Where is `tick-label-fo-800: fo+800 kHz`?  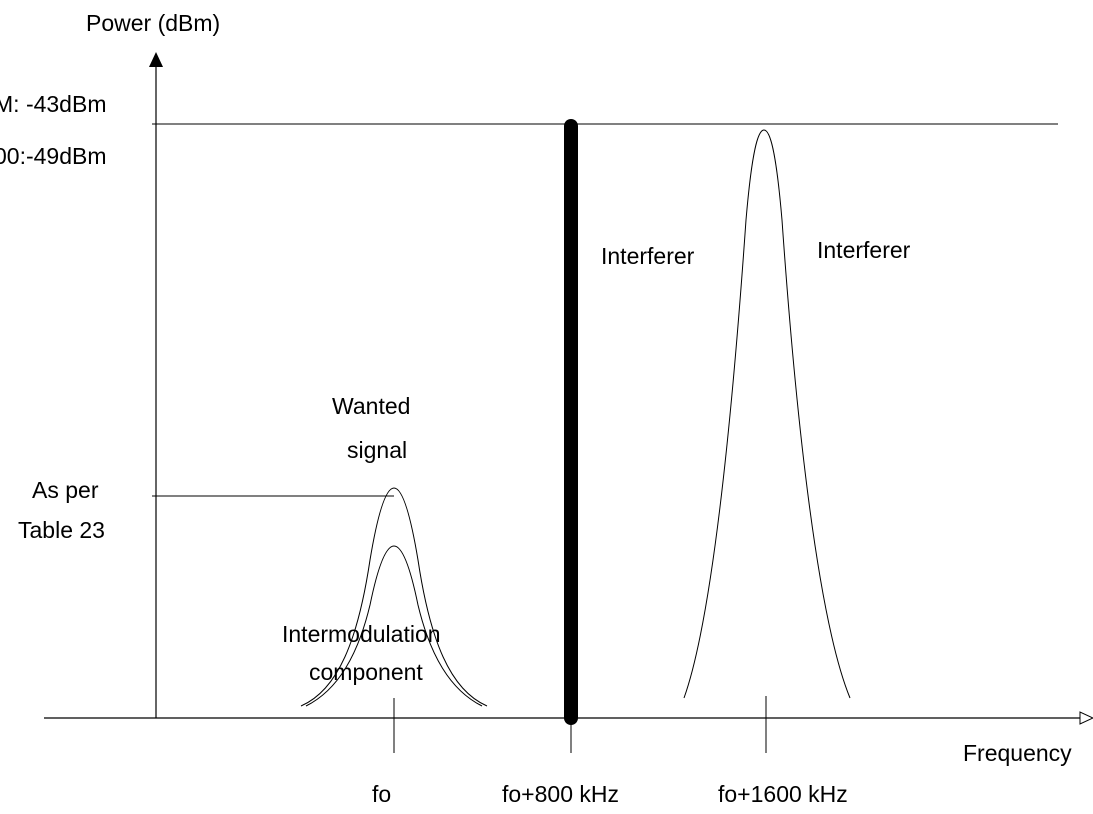
tick-label-fo-800: fo+800 kHz is located at coordinates (560, 794).